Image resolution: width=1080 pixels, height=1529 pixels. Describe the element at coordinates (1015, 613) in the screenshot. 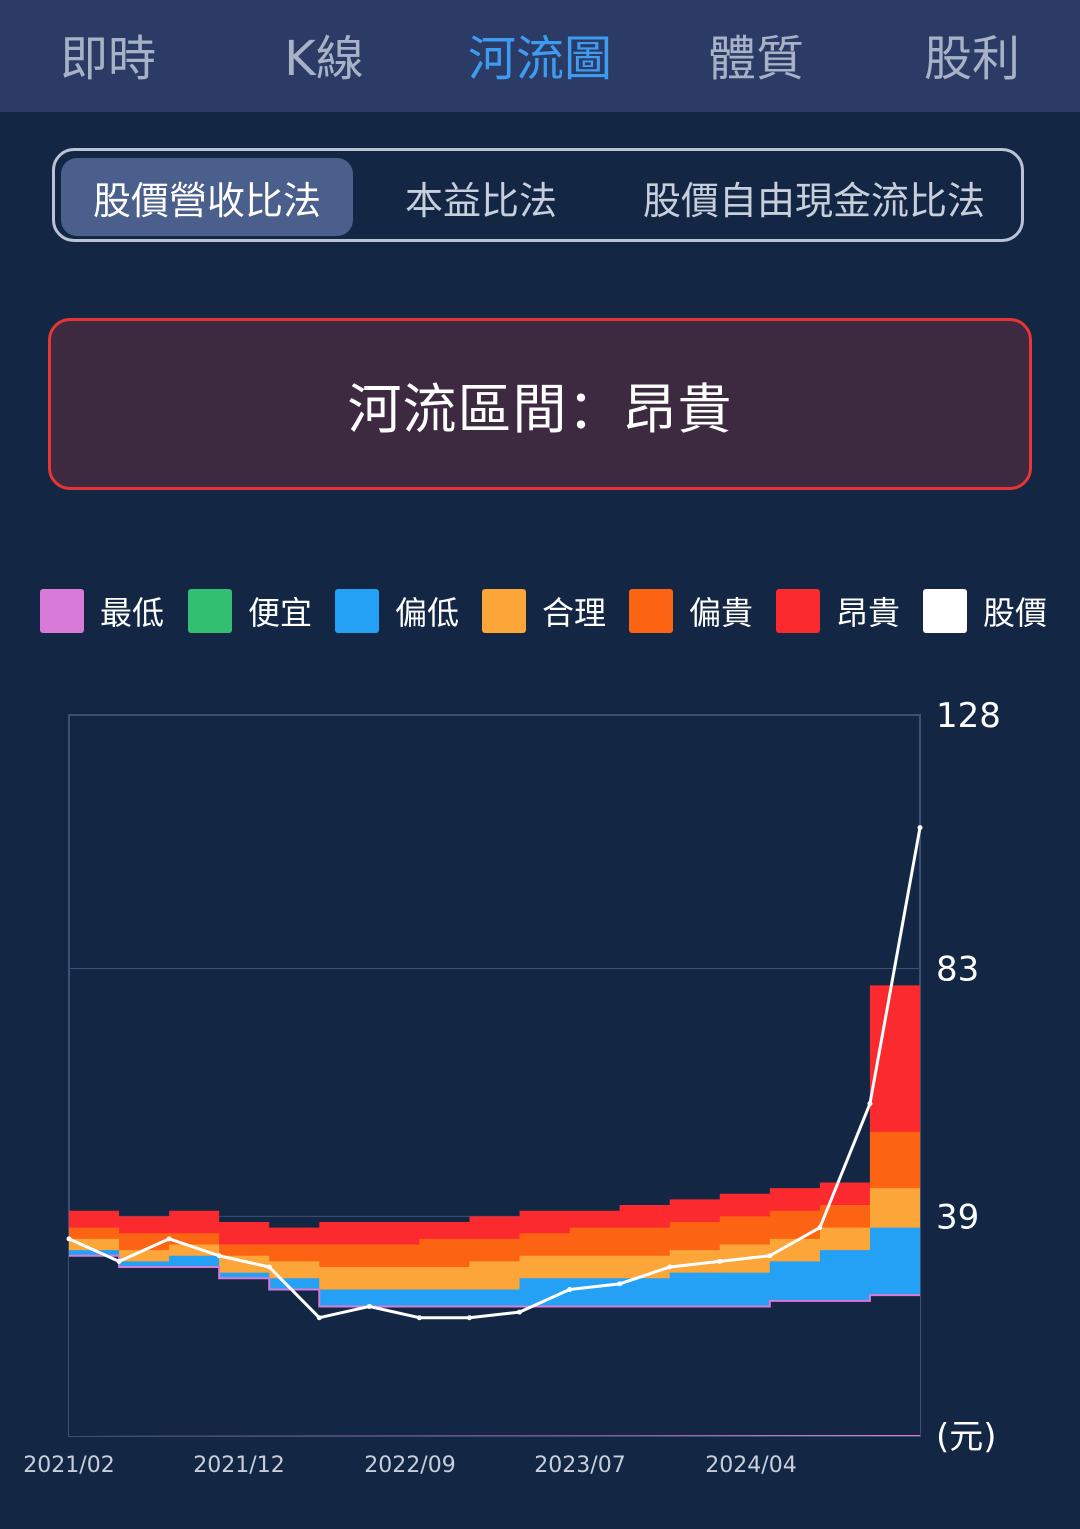

I see `legend-label: 股價` at that location.